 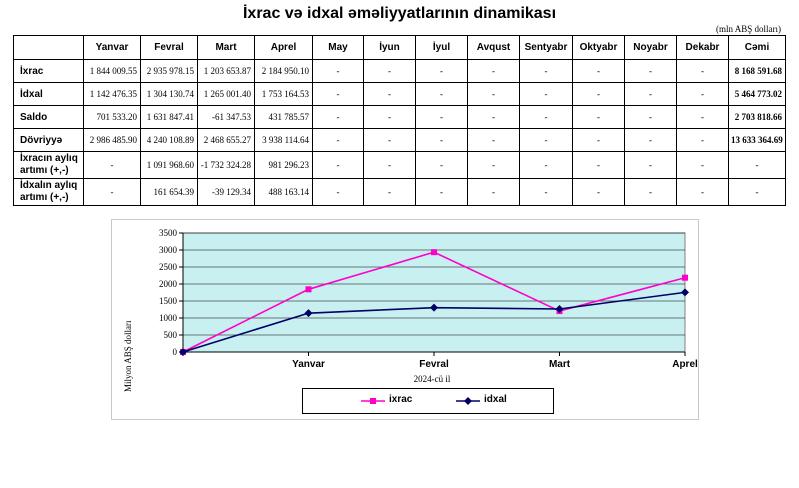 What do you see at coordinates (169, 140) in the screenshot?
I see `table-cell: 4 240 108.89` at bounding box center [169, 140].